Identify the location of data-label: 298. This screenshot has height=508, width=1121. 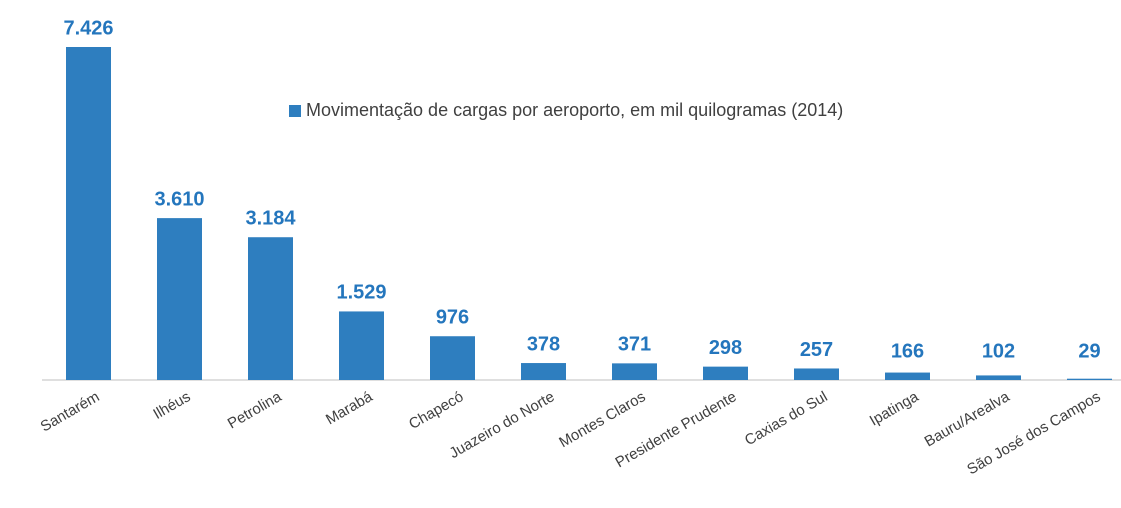
(725, 348).